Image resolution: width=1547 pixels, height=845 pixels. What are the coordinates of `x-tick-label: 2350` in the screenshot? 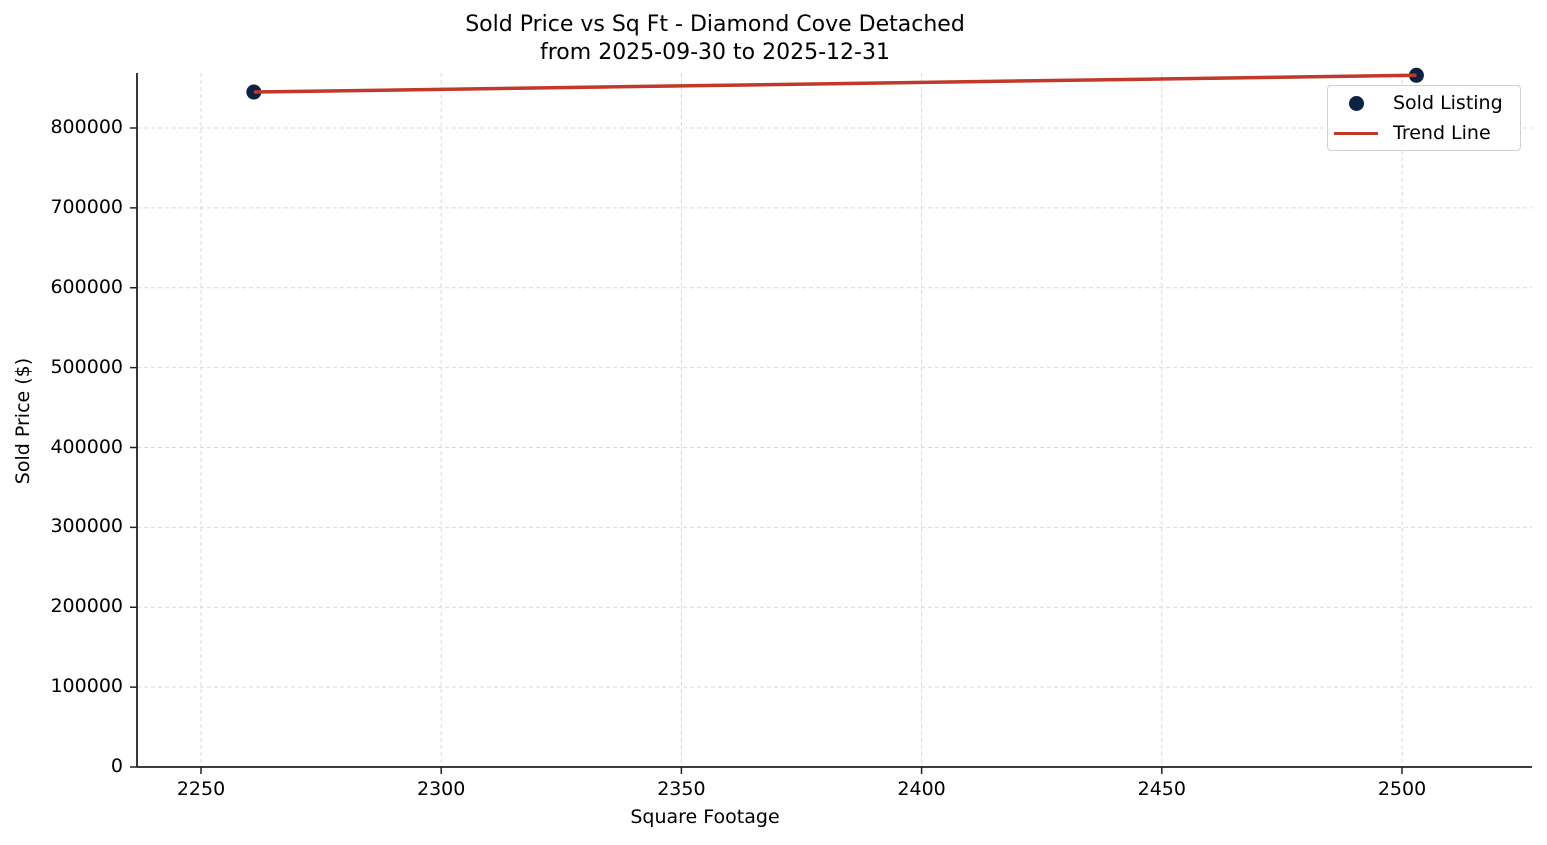 It's located at (681, 789).